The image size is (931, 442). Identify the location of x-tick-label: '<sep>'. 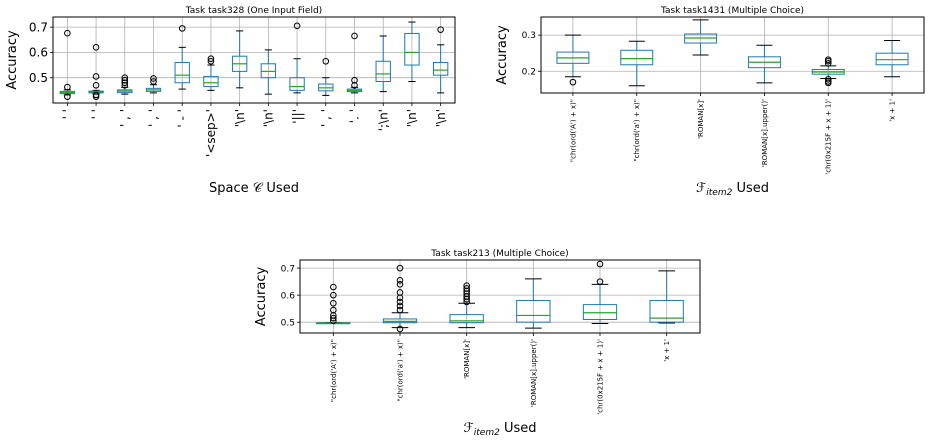
(211, 133).